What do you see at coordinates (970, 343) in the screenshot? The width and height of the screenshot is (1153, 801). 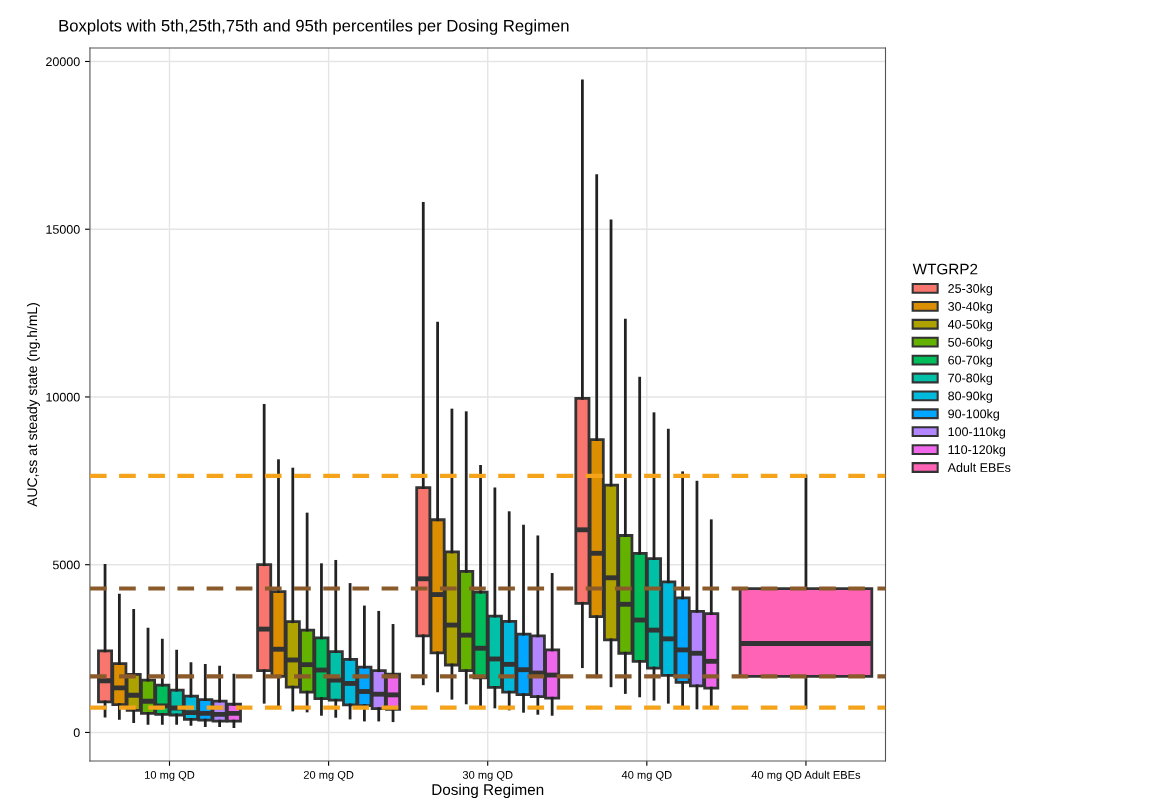 I see `legend-label: 50-60kg` at bounding box center [970, 343].